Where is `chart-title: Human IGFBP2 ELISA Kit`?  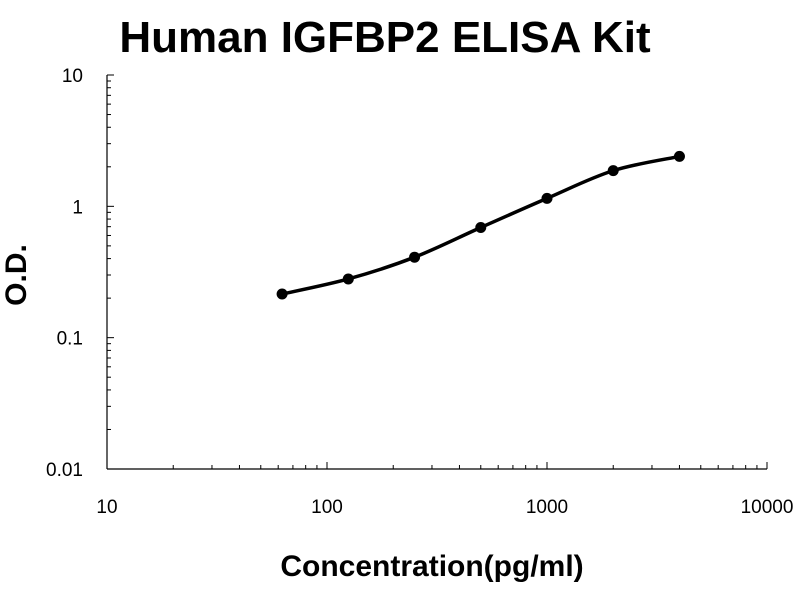 chart-title: Human IGFBP2 ELISA Kit is located at coordinates (385, 37).